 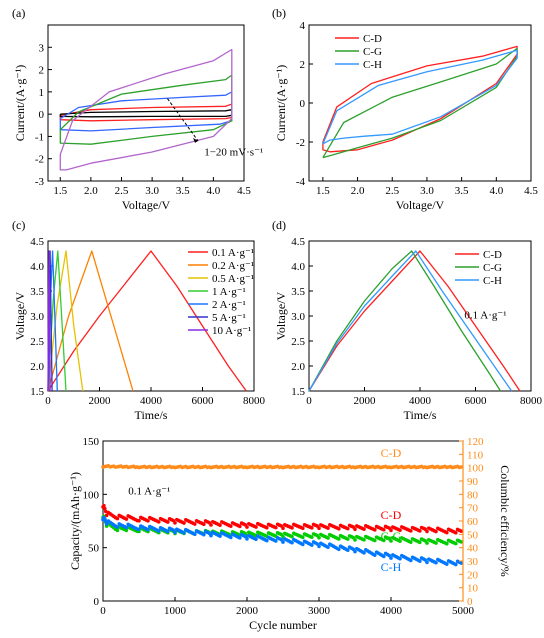 What do you see at coordinates (65, 321) in the screenshot?
I see `series-line-0-5-a-g-` at bounding box center [65, 321].